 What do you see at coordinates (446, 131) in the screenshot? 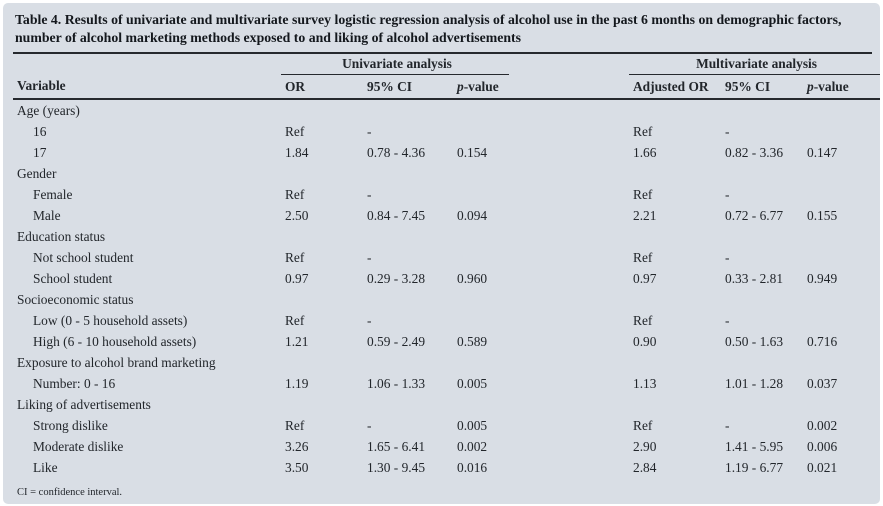
I see `table-row: 16 Ref - Ref -` at bounding box center [446, 131].